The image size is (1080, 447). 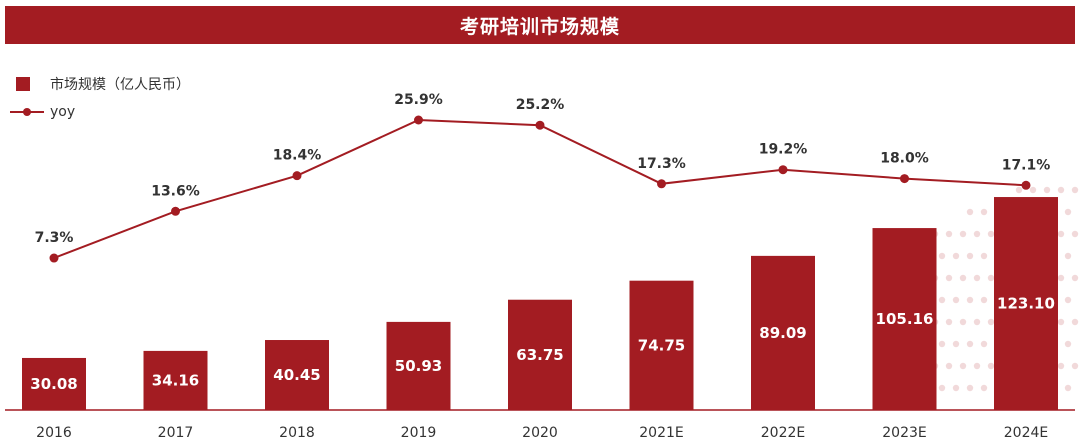 I want to click on yoy-point-2022E, so click(x=783, y=170).